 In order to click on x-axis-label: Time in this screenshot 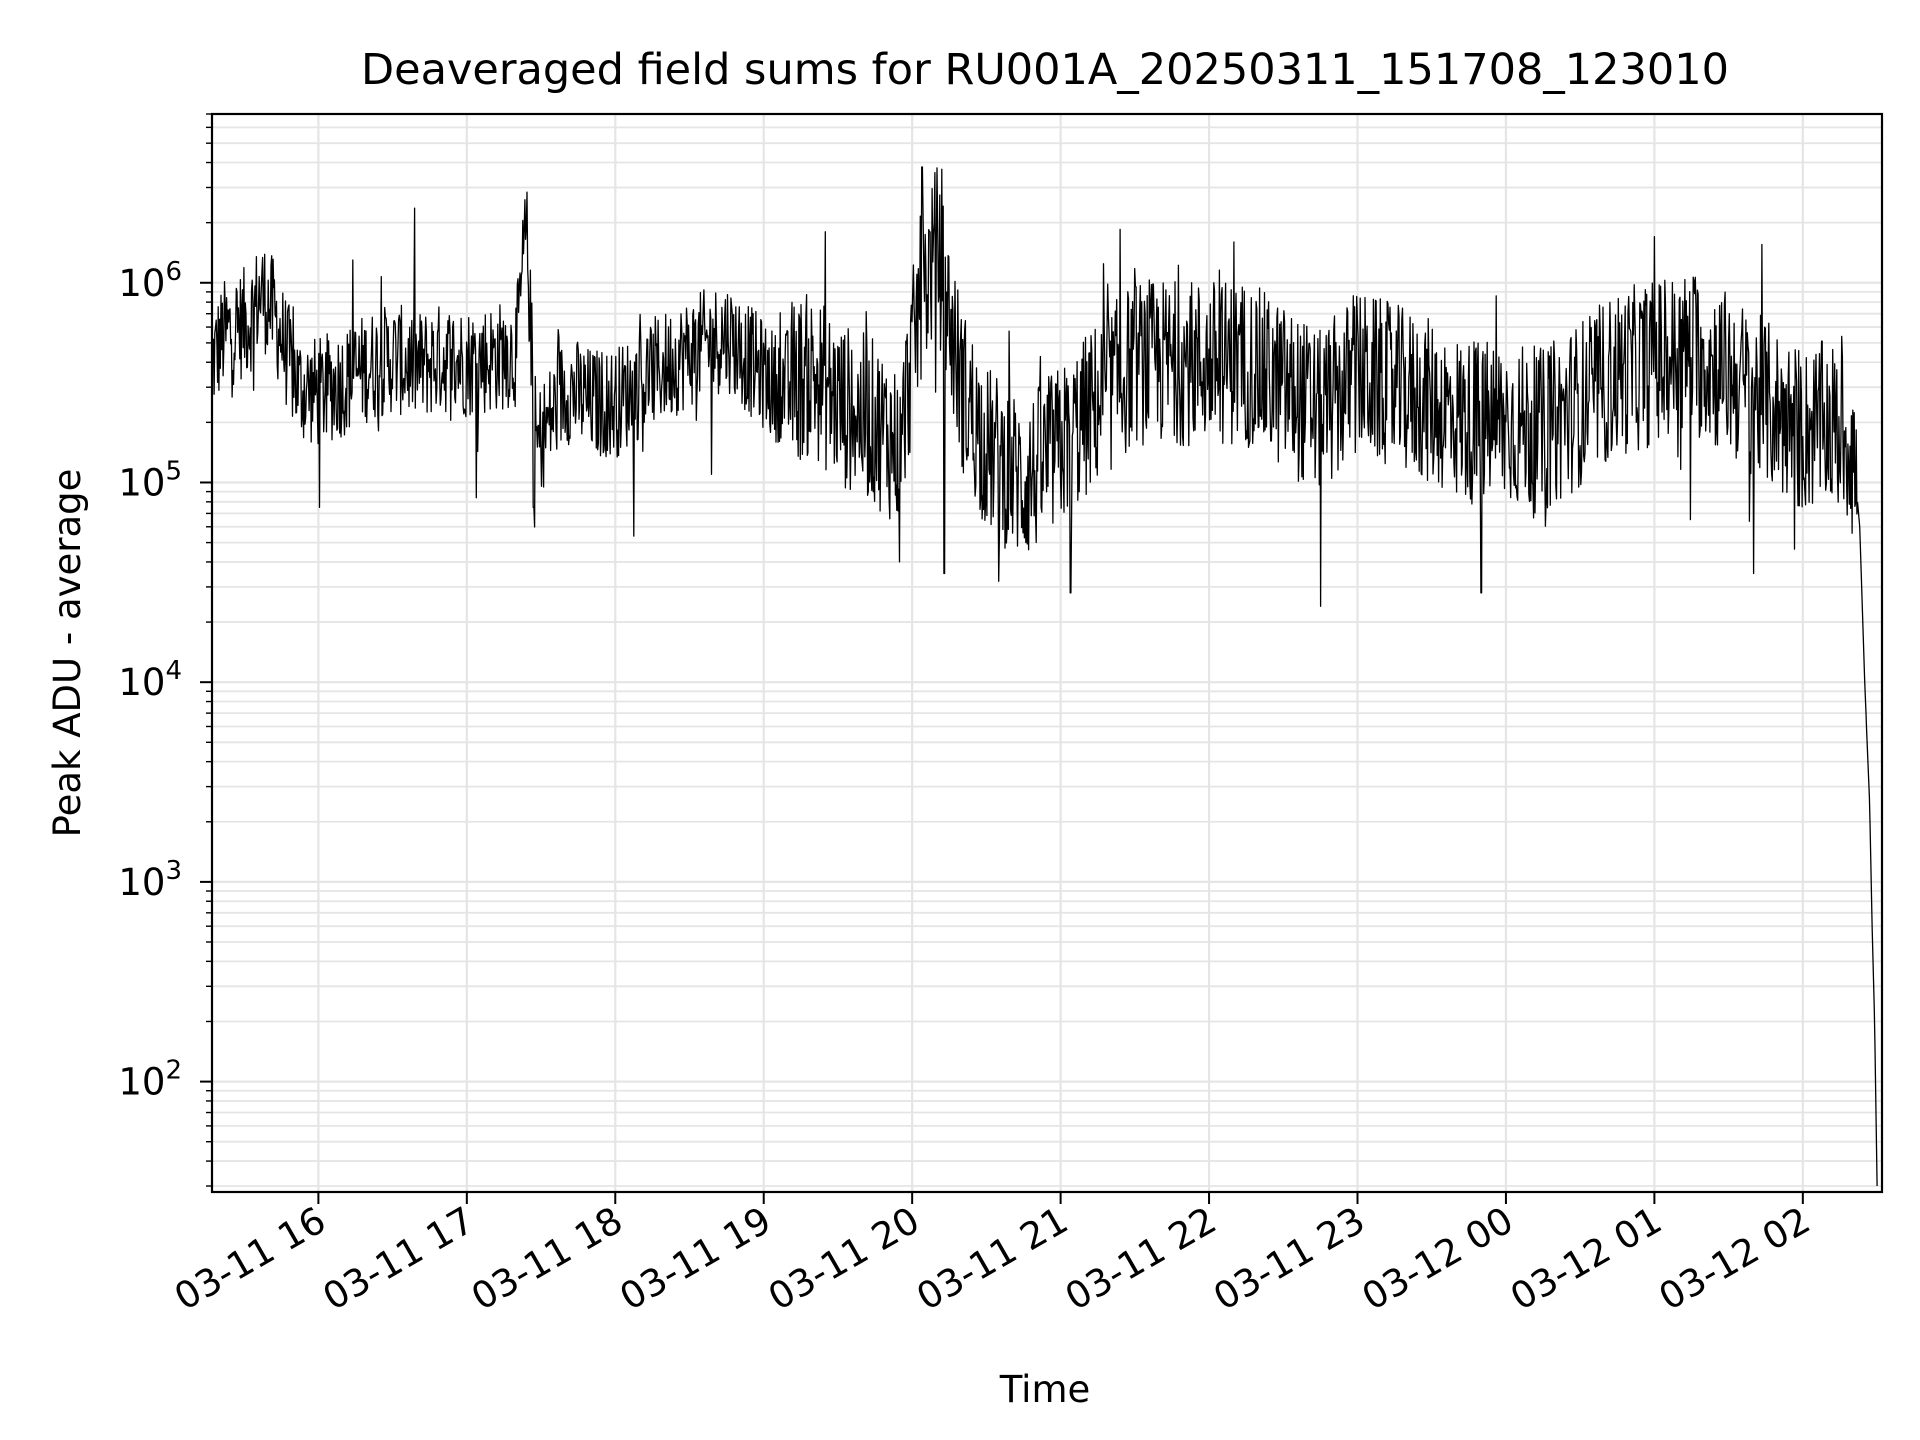, I will do `click(1045, 1389)`.